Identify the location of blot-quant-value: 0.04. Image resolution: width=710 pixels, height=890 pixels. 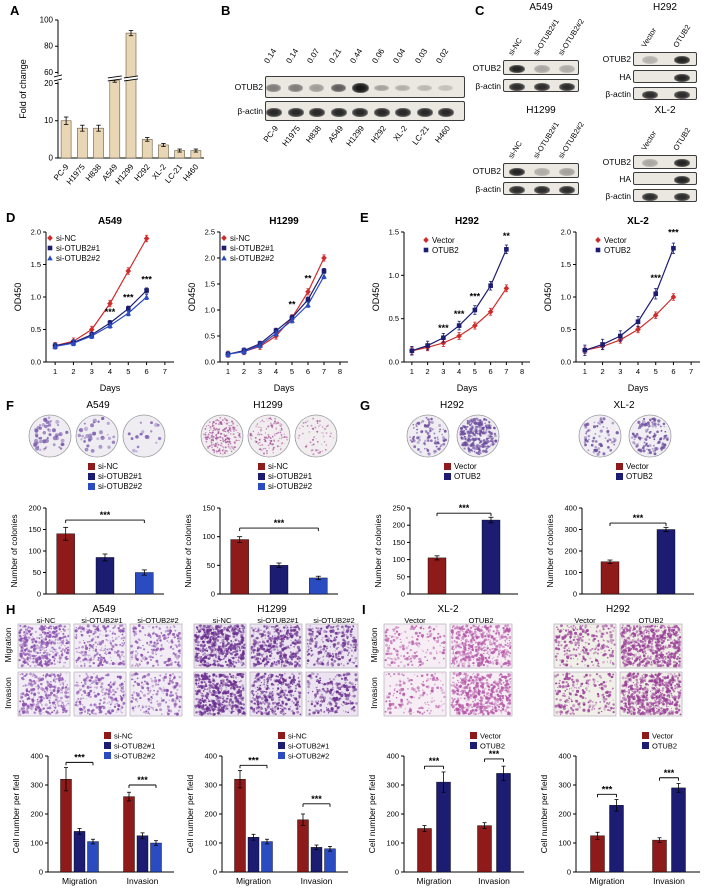
(399, 56).